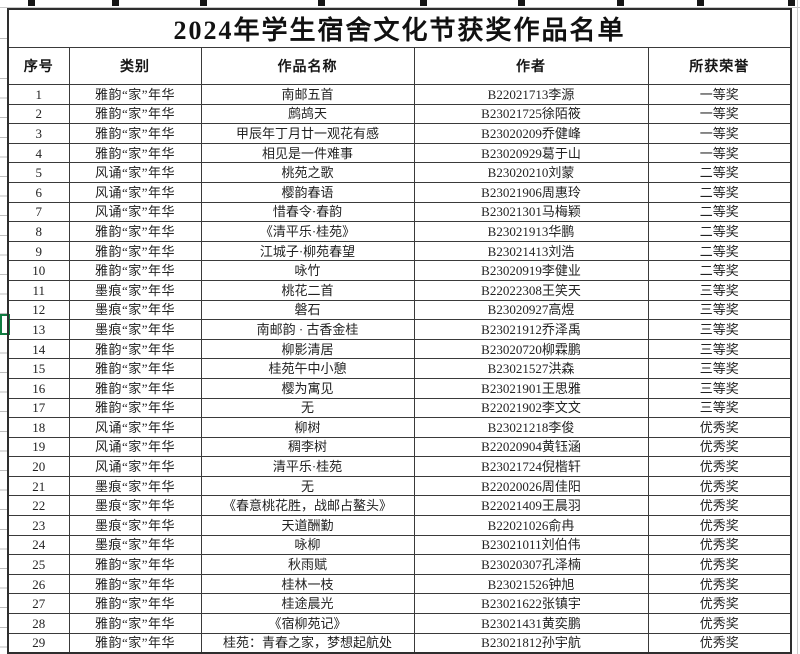  Describe the element at coordinates (307, 584) in the screenshot. I see `cell-work: 桂林一枝` at that location.